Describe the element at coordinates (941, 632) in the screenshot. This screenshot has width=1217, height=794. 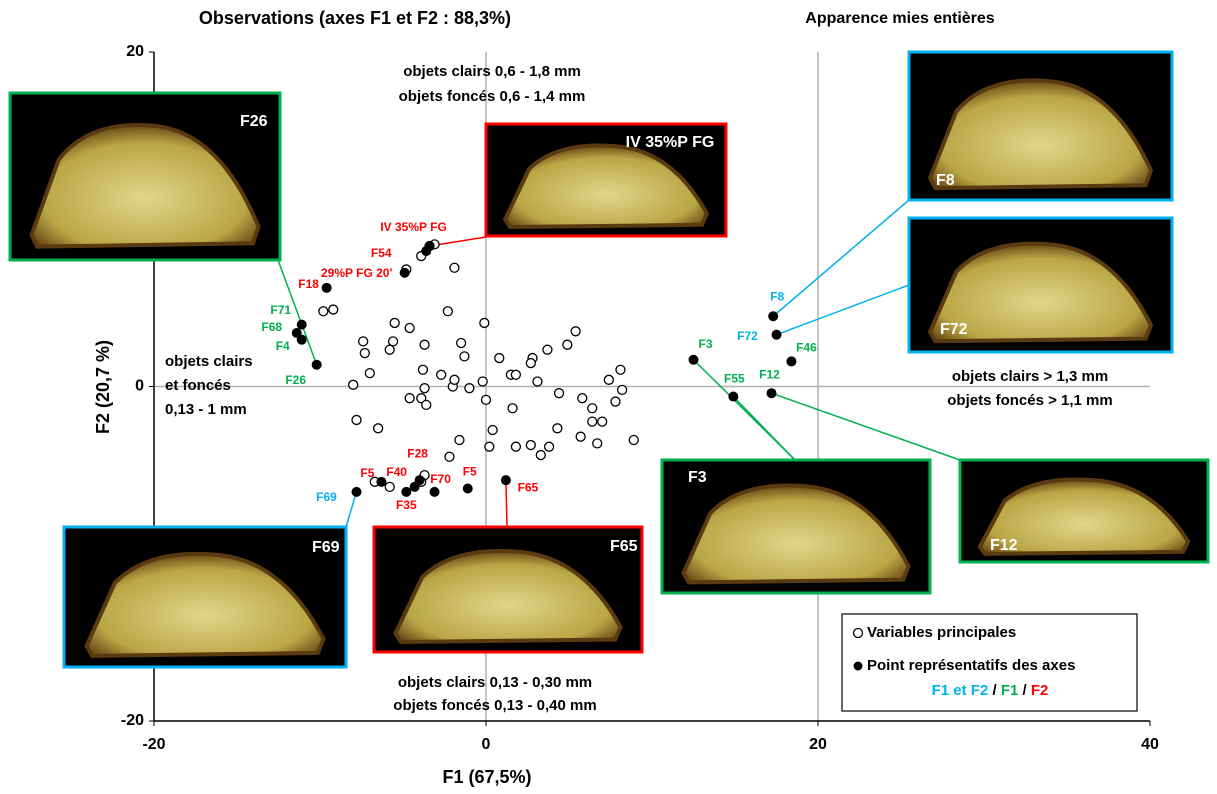
I see `legend-label: Variables principales` at that location.